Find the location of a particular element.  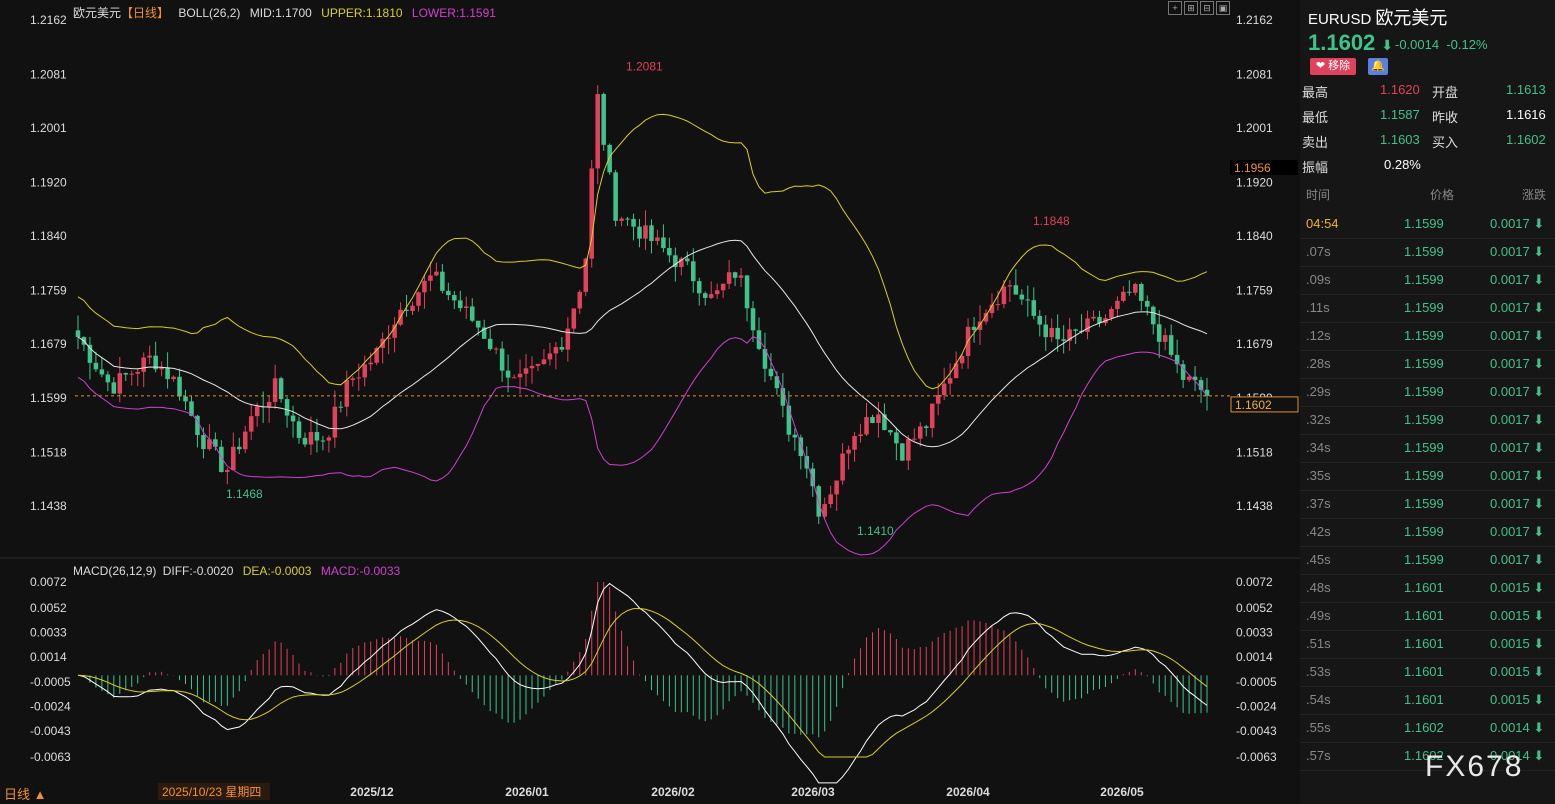

tick-time: .51s is located at coordinates (1318, 643).